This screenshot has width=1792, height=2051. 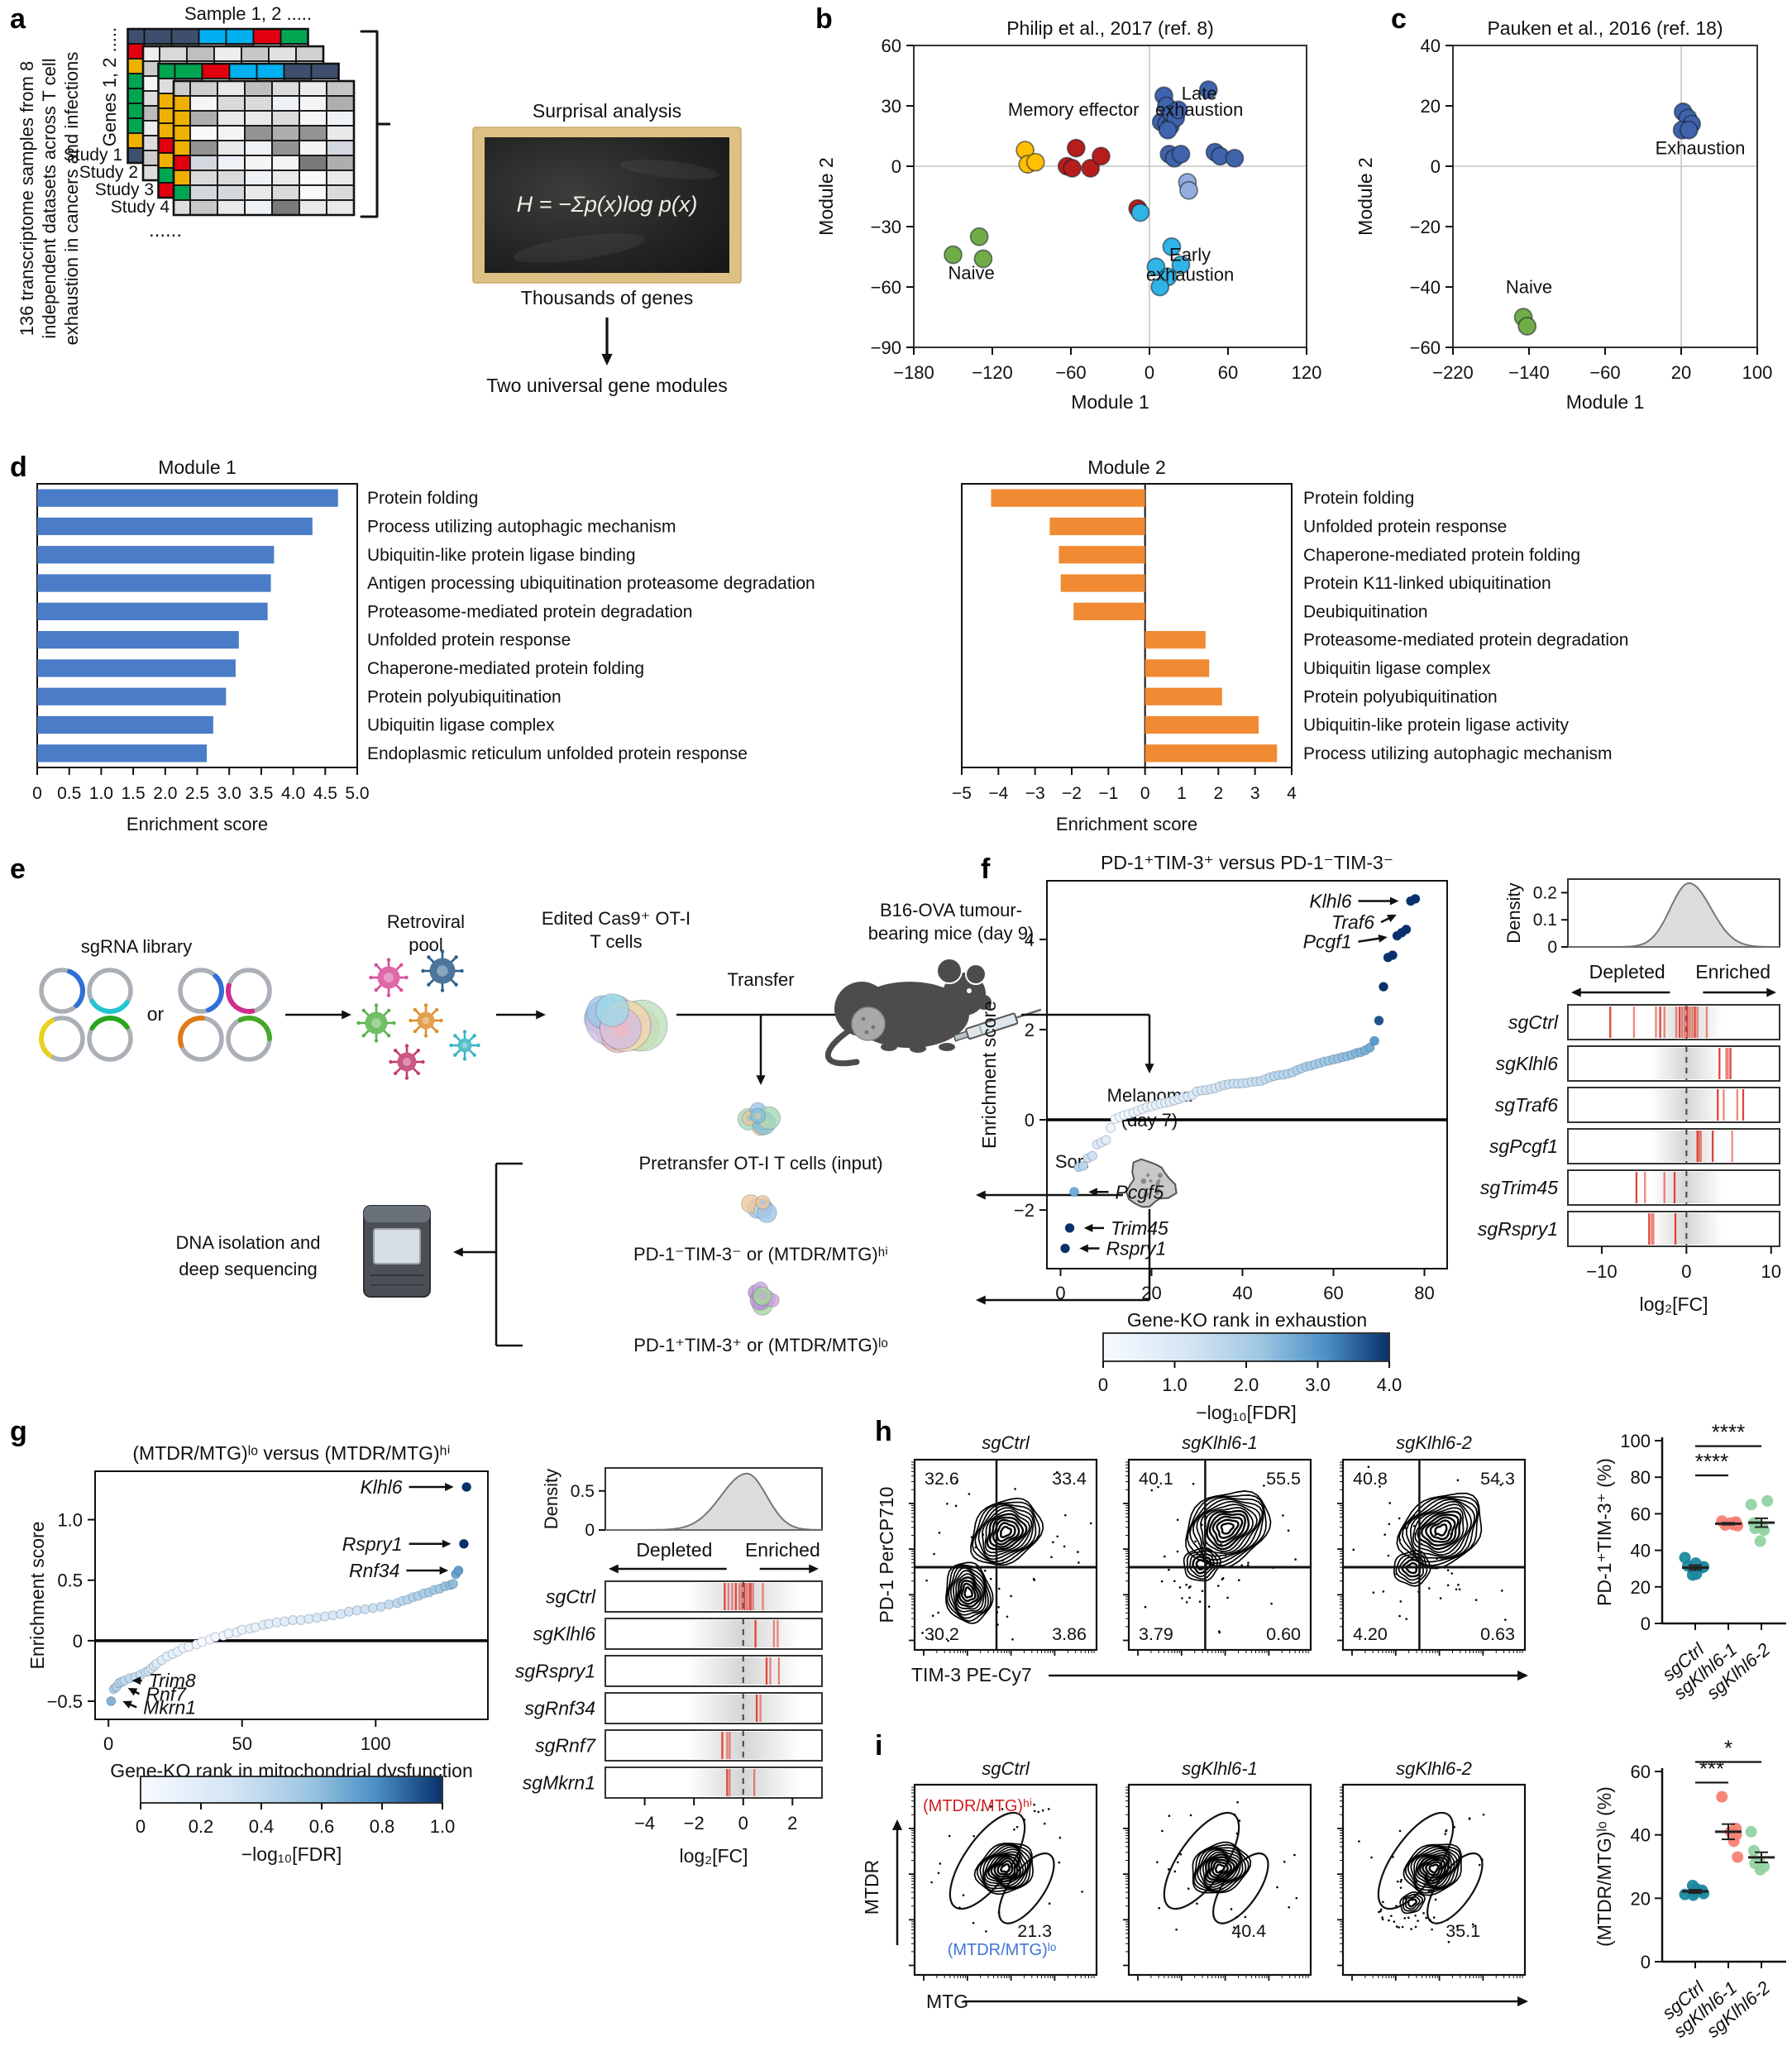 What do you see at coordinates (197, 467) in the screenshot?
I see `chart-title: Module 1` at bounding box center [197, 467].